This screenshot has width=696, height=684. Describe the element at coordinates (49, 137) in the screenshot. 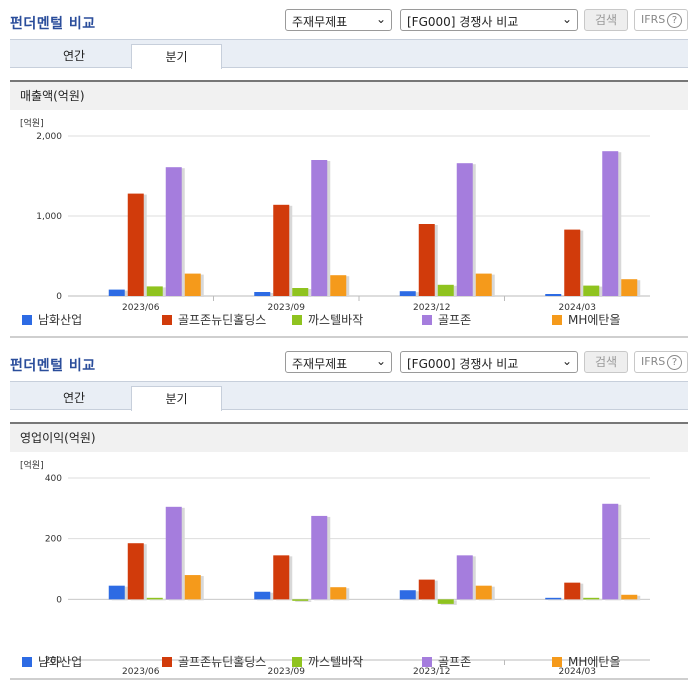

I see `y-tick-label: 2,000` at that location.